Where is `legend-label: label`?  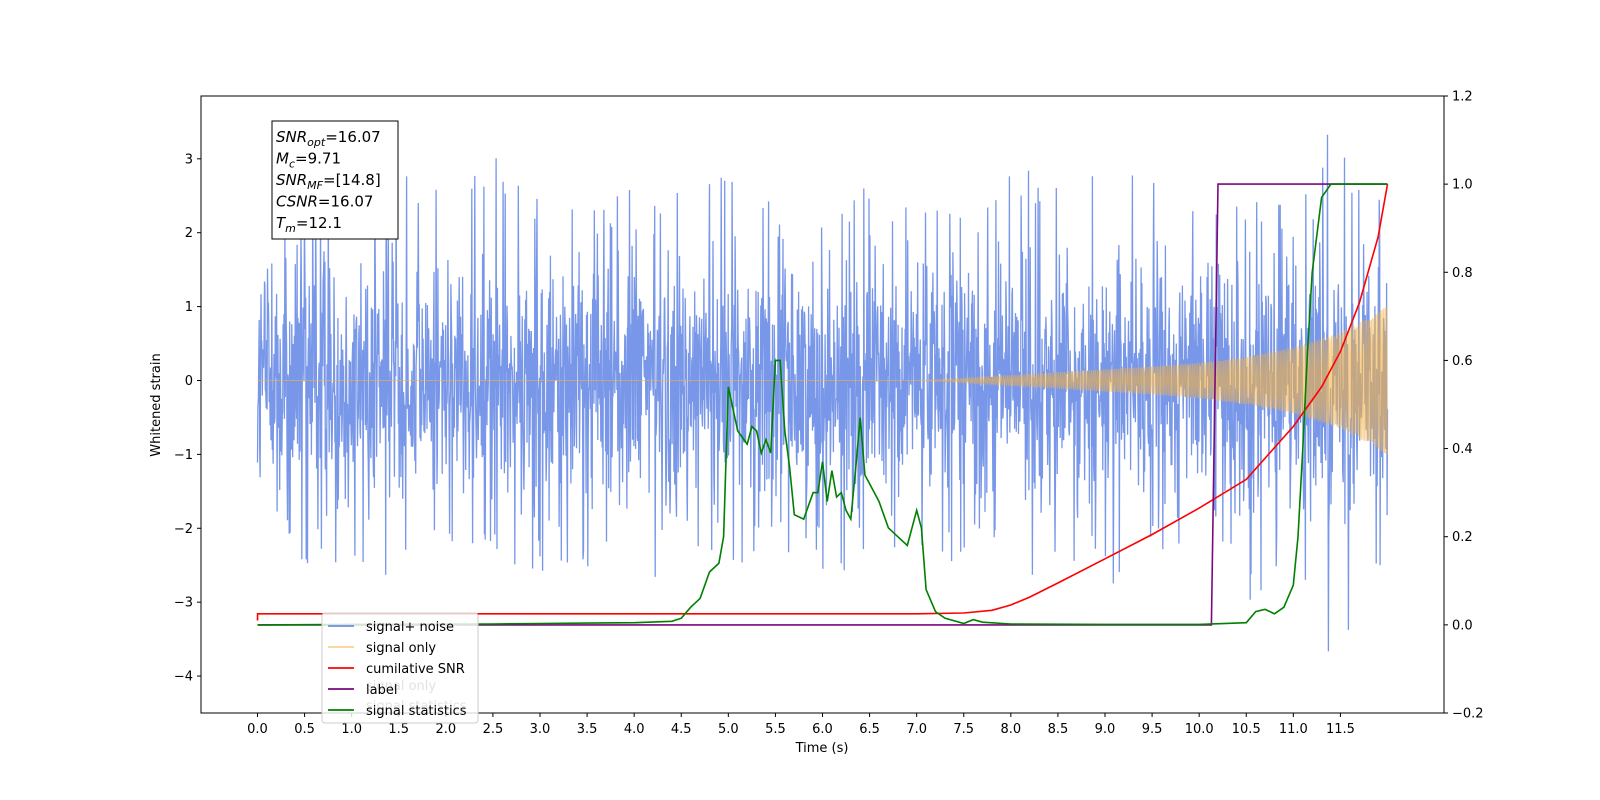
legend-label: label is located at coordinates (381, 690).